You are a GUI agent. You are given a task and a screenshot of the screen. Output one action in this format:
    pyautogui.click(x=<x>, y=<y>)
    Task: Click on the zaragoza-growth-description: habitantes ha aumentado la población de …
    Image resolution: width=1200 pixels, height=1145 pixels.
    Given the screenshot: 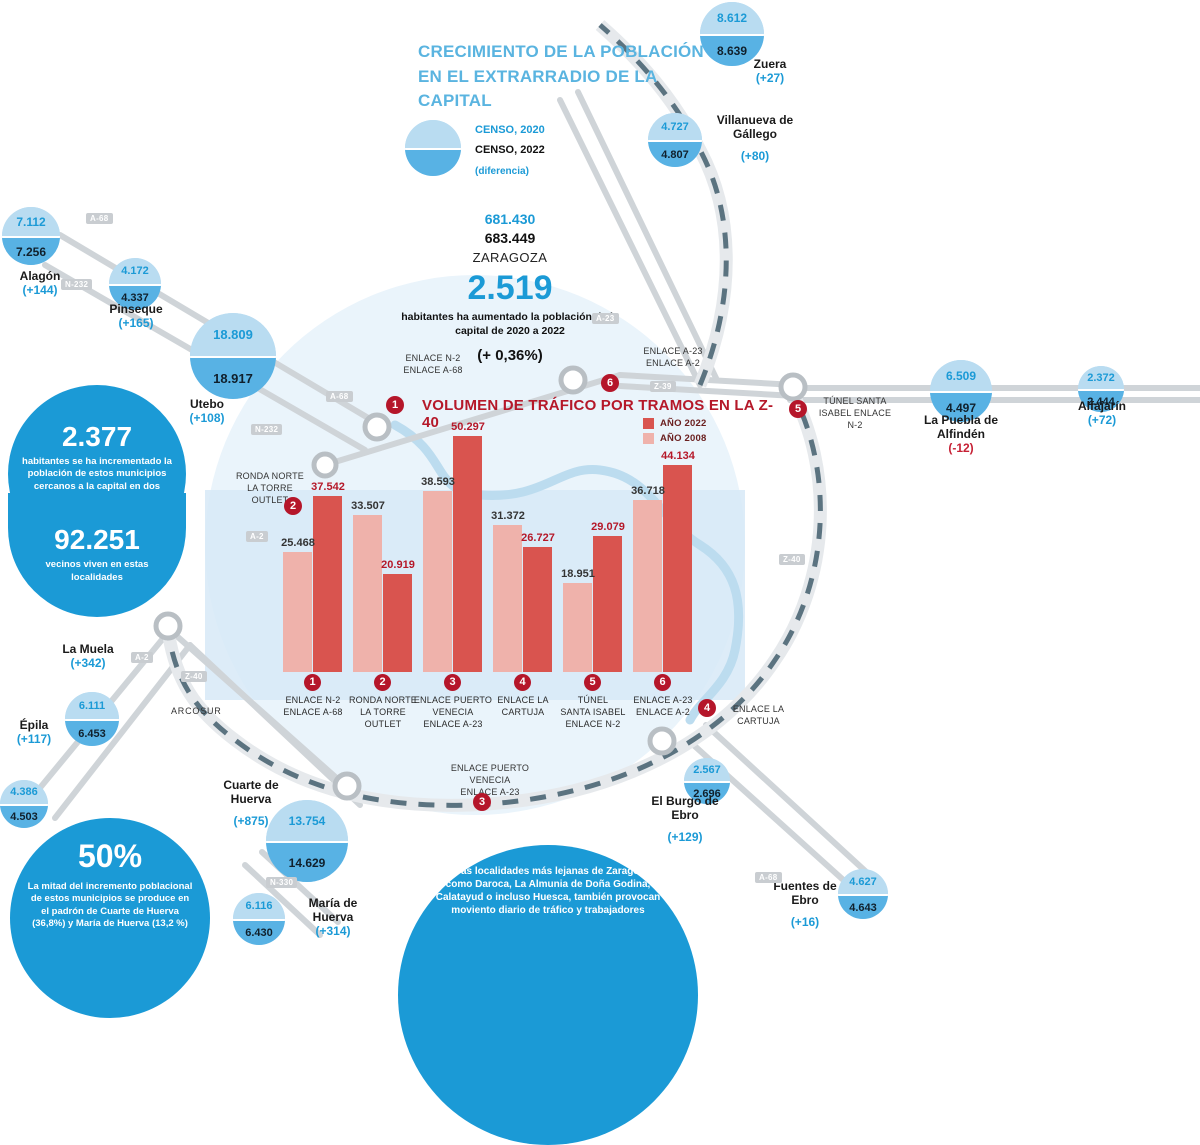 What is the action you would take?
    pyautogui.click(x=510, y=324)
    